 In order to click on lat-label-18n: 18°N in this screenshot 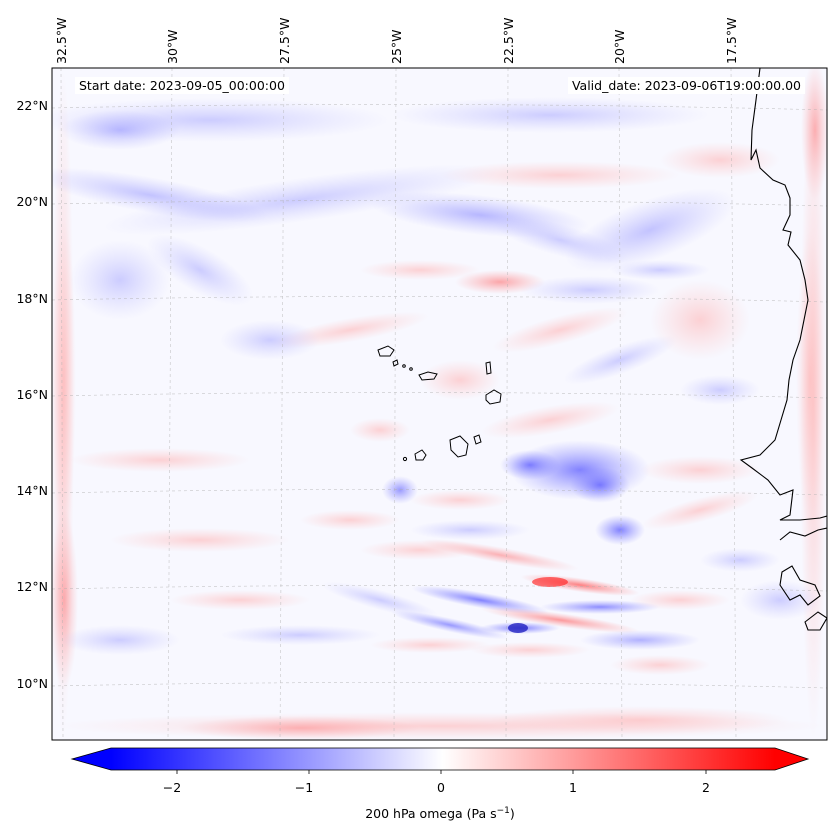, I will do `click(32, 298)`.